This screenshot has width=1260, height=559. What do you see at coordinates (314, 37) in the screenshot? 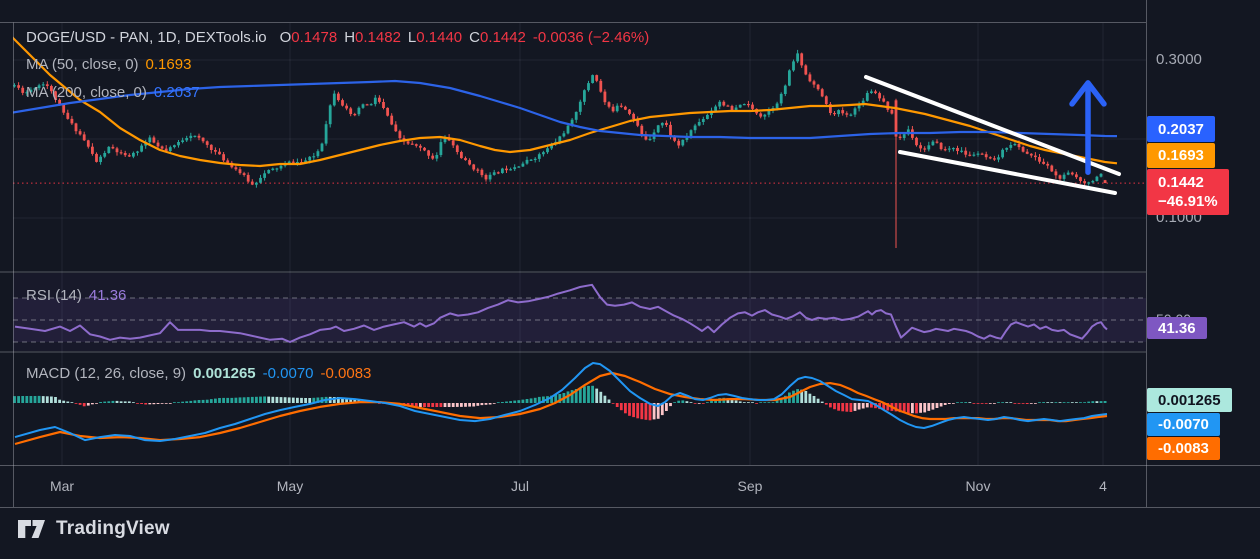
I see `open-value: 0.1478` at bounding box center [314, 37].